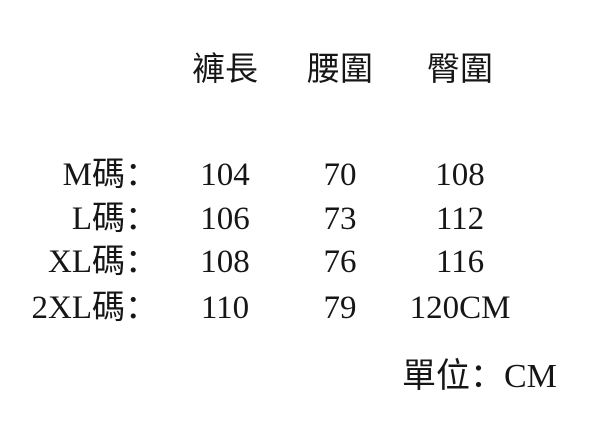 This screenshot has width=600, height=435. What do you see at coordinates (340, 262) in the screenshot?
I see `cell-xl-waist: 76` at bounding box center [340, 262].